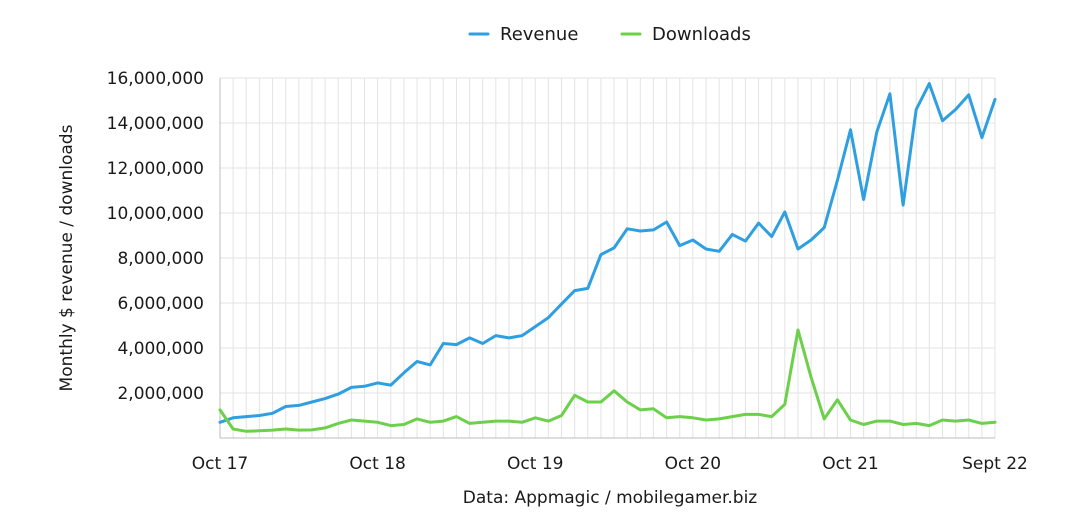  I want to click on x-tick-label: Oct 21, so click(850, 464).